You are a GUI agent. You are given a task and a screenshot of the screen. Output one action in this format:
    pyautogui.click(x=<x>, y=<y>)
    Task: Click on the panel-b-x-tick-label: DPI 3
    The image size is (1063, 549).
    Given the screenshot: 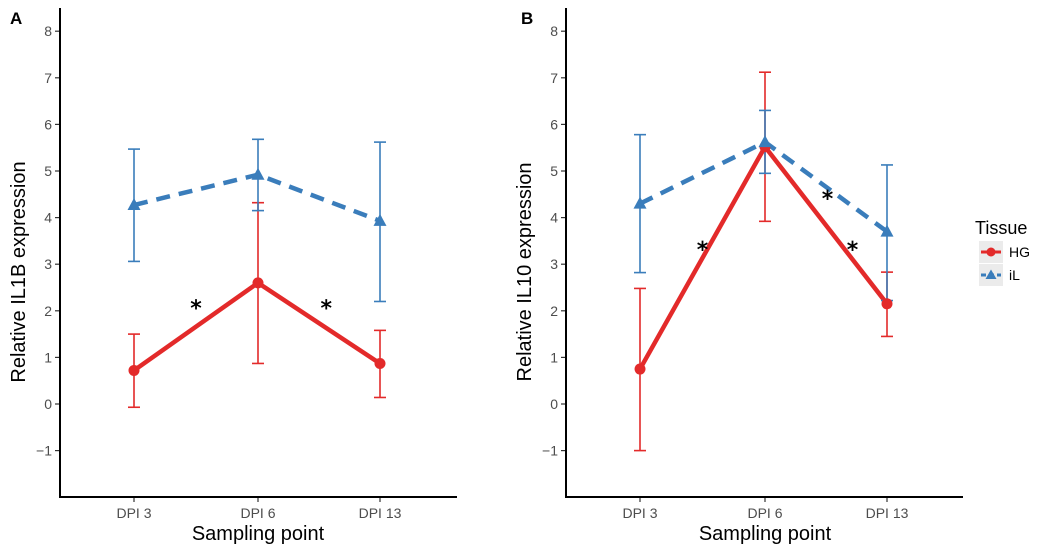 What is the action you would take?
    pyautogui.click(x=639, y=513)
    